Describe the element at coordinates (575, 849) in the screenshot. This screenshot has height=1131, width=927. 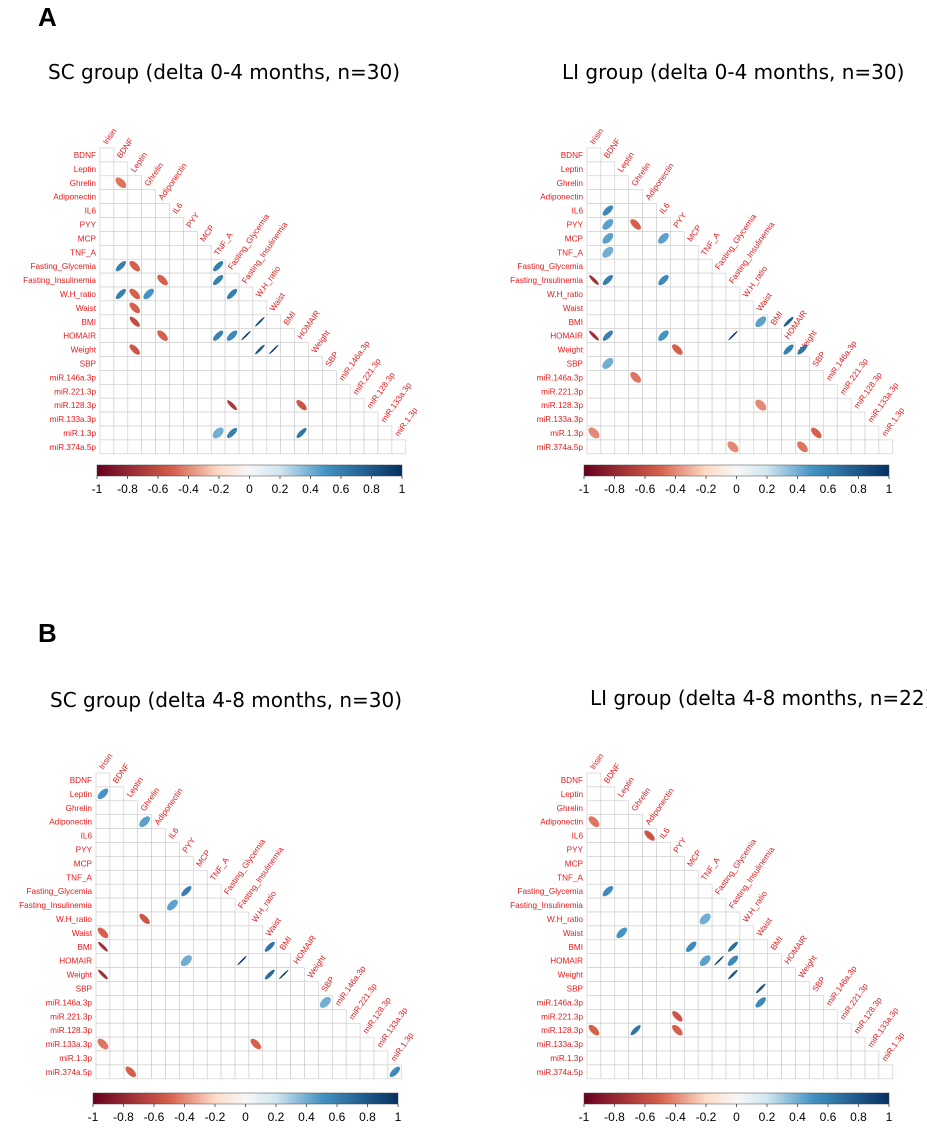
I see `row-label: PYY` at that location.